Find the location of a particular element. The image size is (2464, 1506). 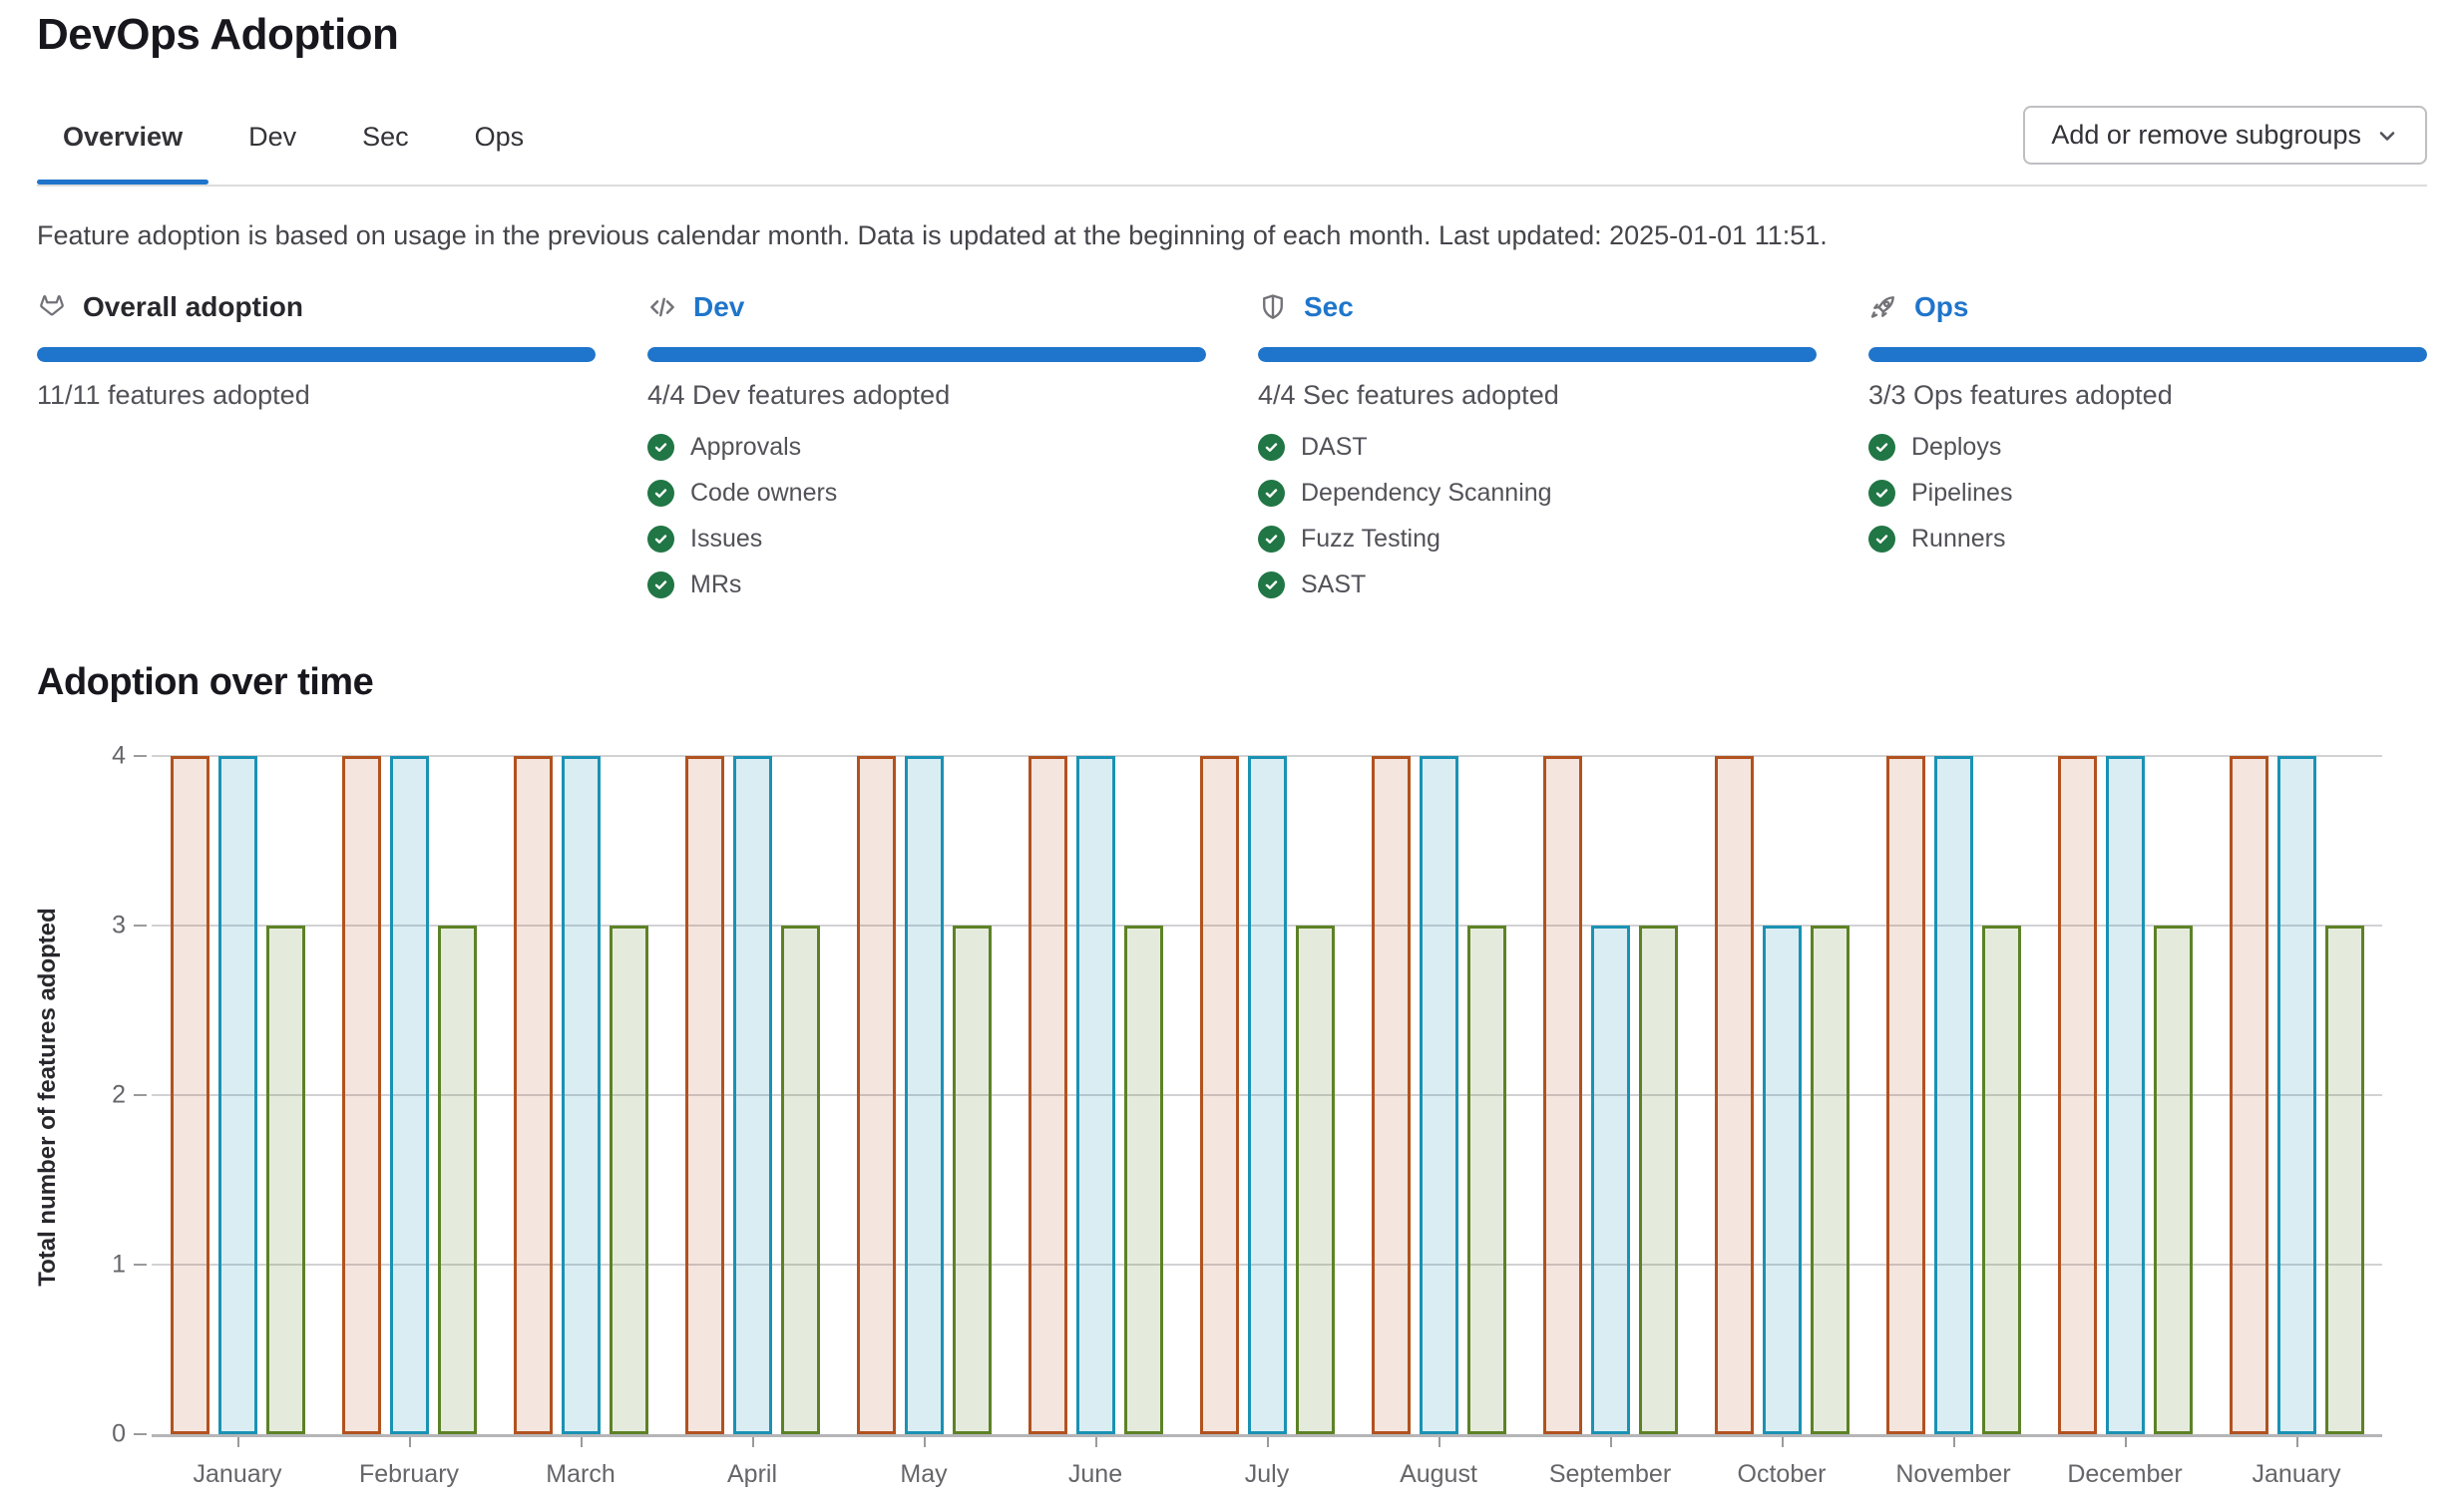

feature-item: Issues is located at coordinates (926, 539).